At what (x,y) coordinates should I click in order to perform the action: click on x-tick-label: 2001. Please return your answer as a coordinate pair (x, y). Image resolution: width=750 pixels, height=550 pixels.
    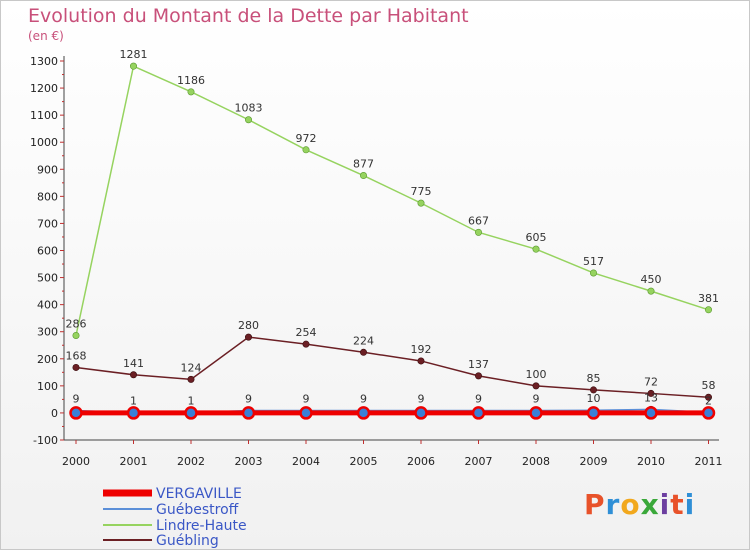
    Looking at the image, I should click on (134, 461).